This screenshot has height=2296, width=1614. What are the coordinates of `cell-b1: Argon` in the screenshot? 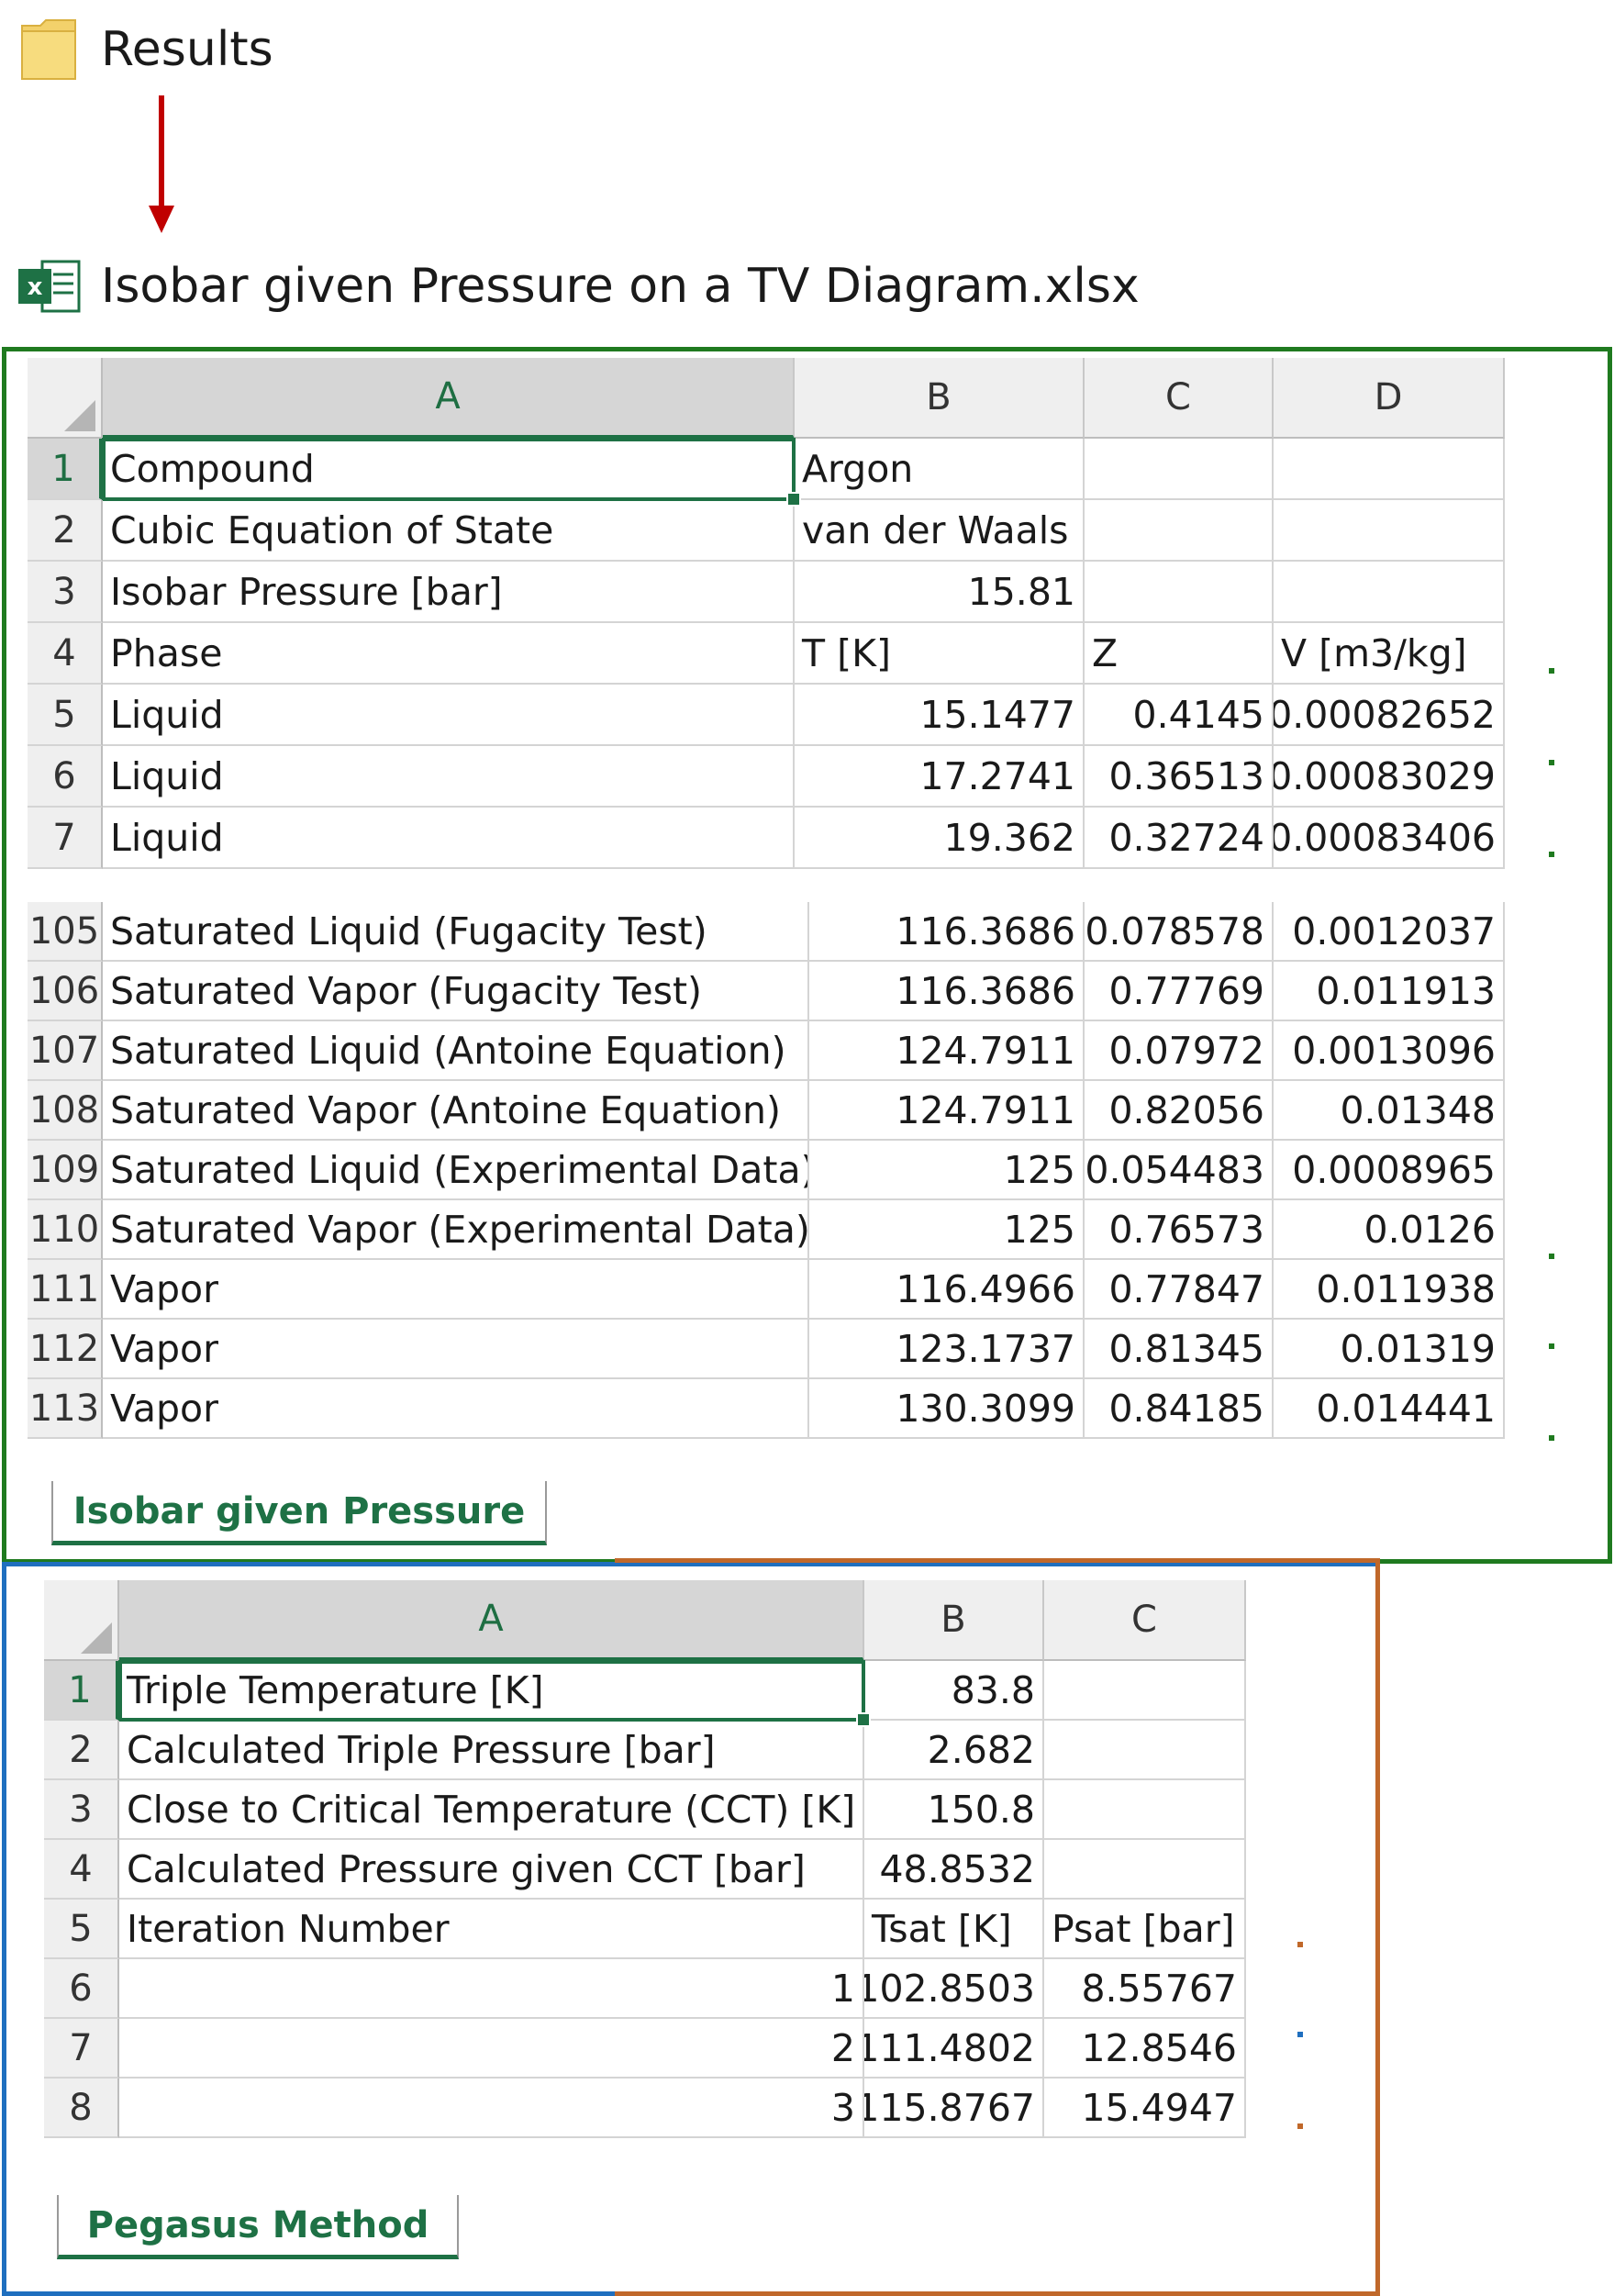 It's located at (940, 469).